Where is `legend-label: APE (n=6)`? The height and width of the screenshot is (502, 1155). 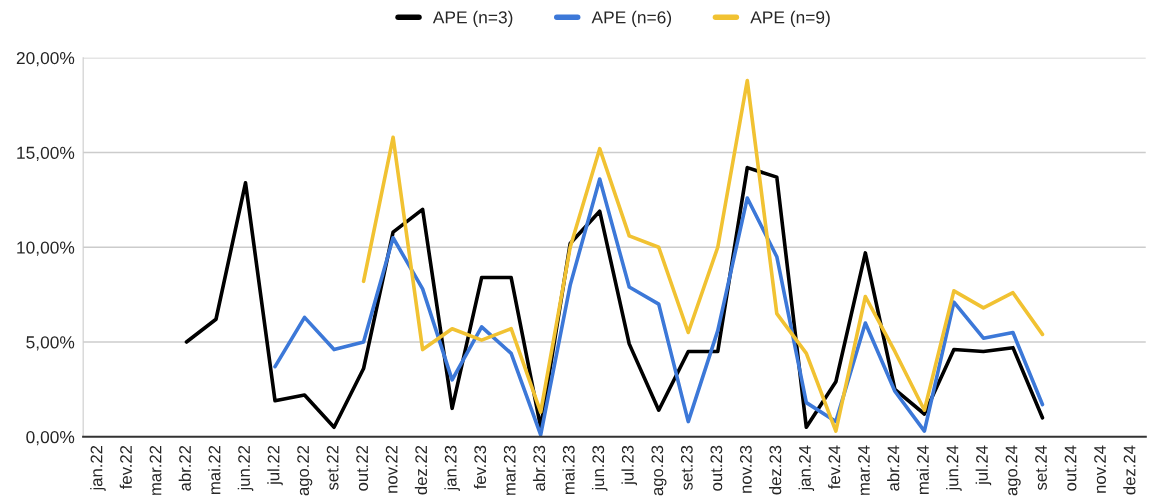
legend-label: APE (n=6) is located at coordinates (631, 18).